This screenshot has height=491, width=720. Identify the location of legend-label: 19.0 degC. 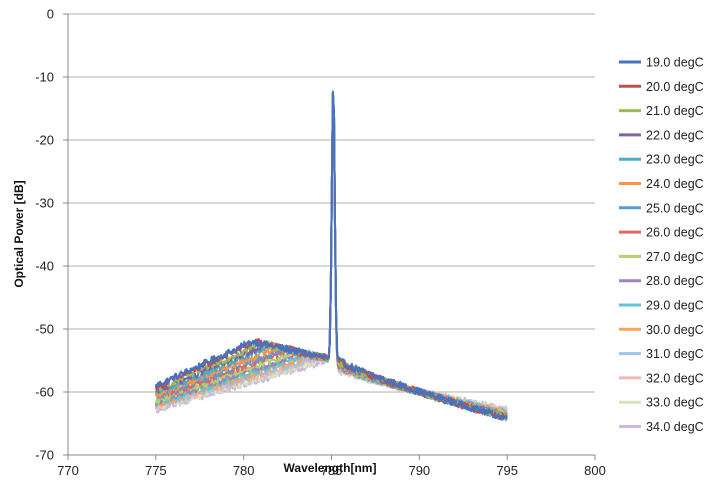
(675, 63).